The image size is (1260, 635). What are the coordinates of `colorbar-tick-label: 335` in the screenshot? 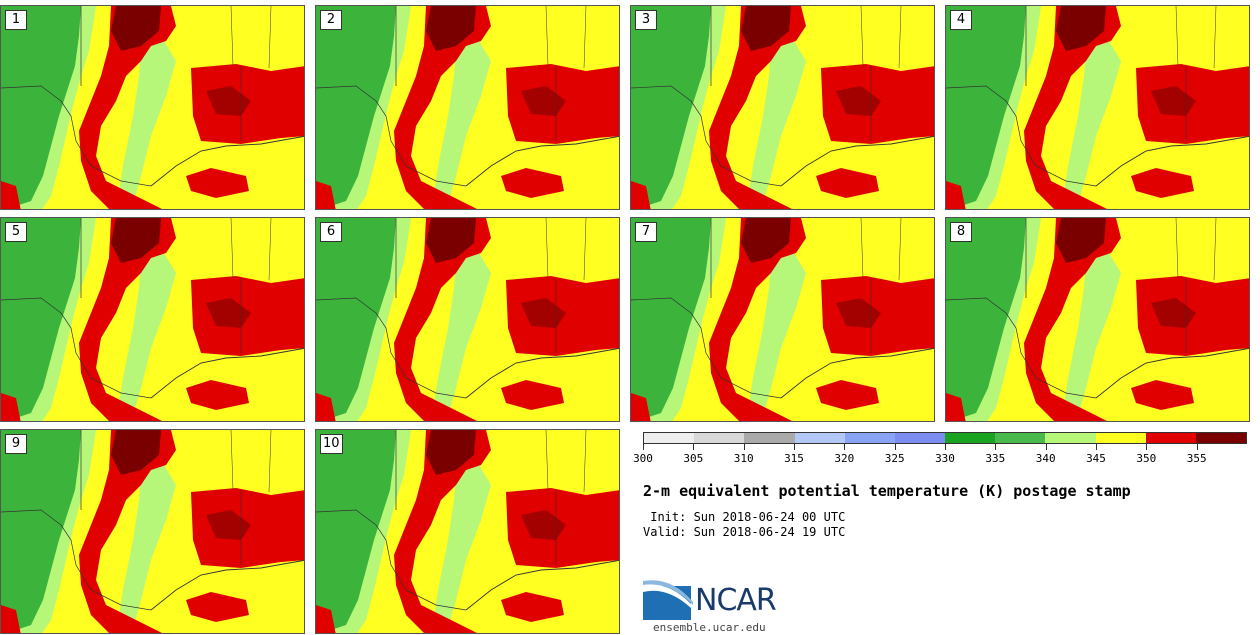 It's located at (995, 458).